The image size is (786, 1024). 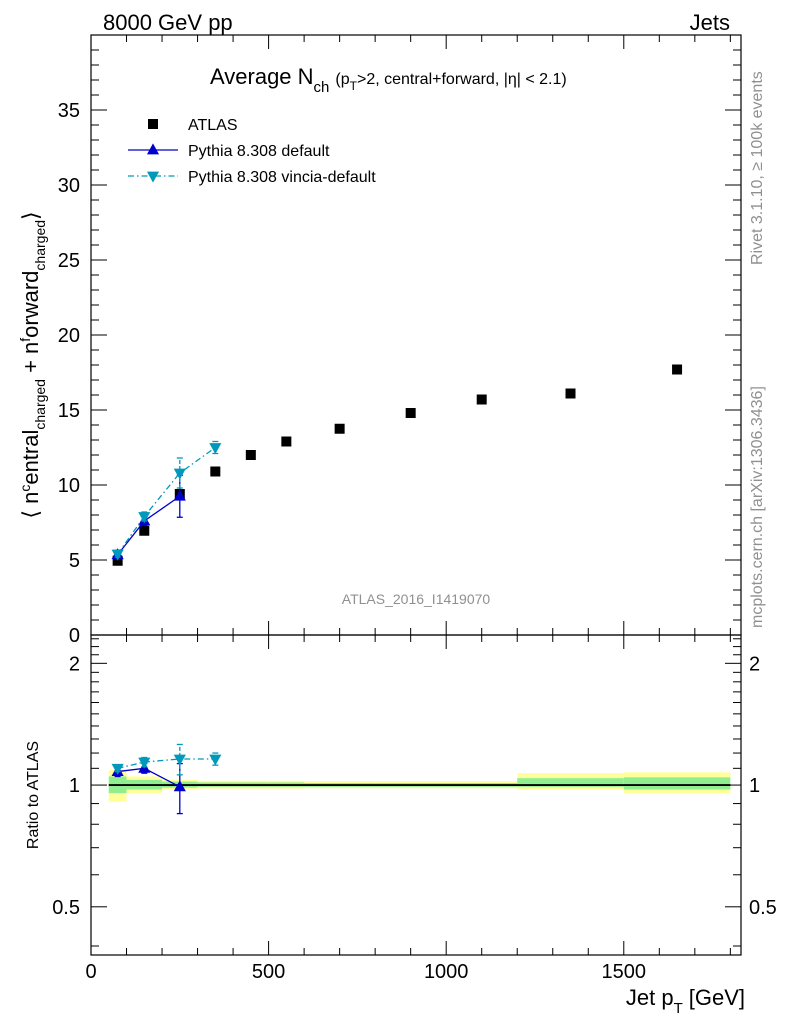 What do you see at coordinates (354, 86) in the screenshot?
I see `title-rest-sub: T` at bounding box center [354, 86].